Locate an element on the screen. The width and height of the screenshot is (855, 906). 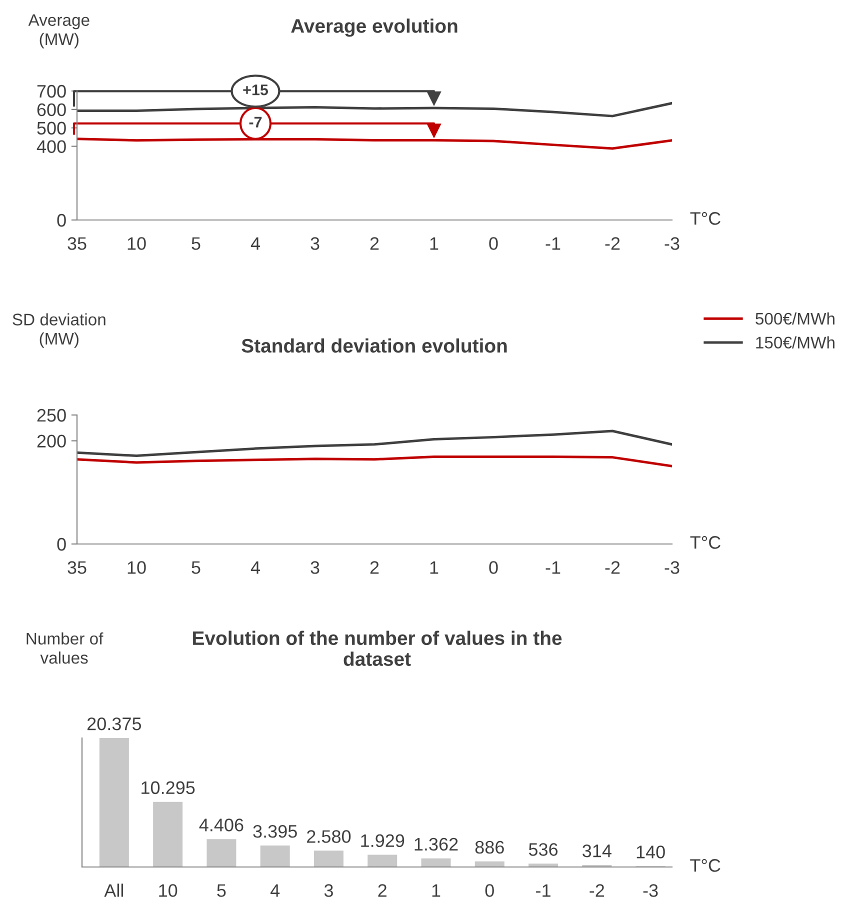
y-axis-title: Average (MW) is located at coordinates (59, 31).